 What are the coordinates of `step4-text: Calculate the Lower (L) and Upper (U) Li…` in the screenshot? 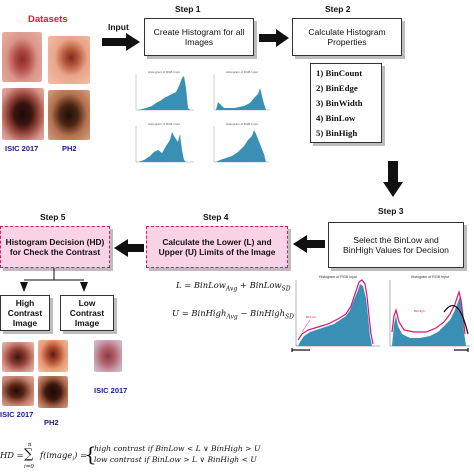 It's located at (217, 246).